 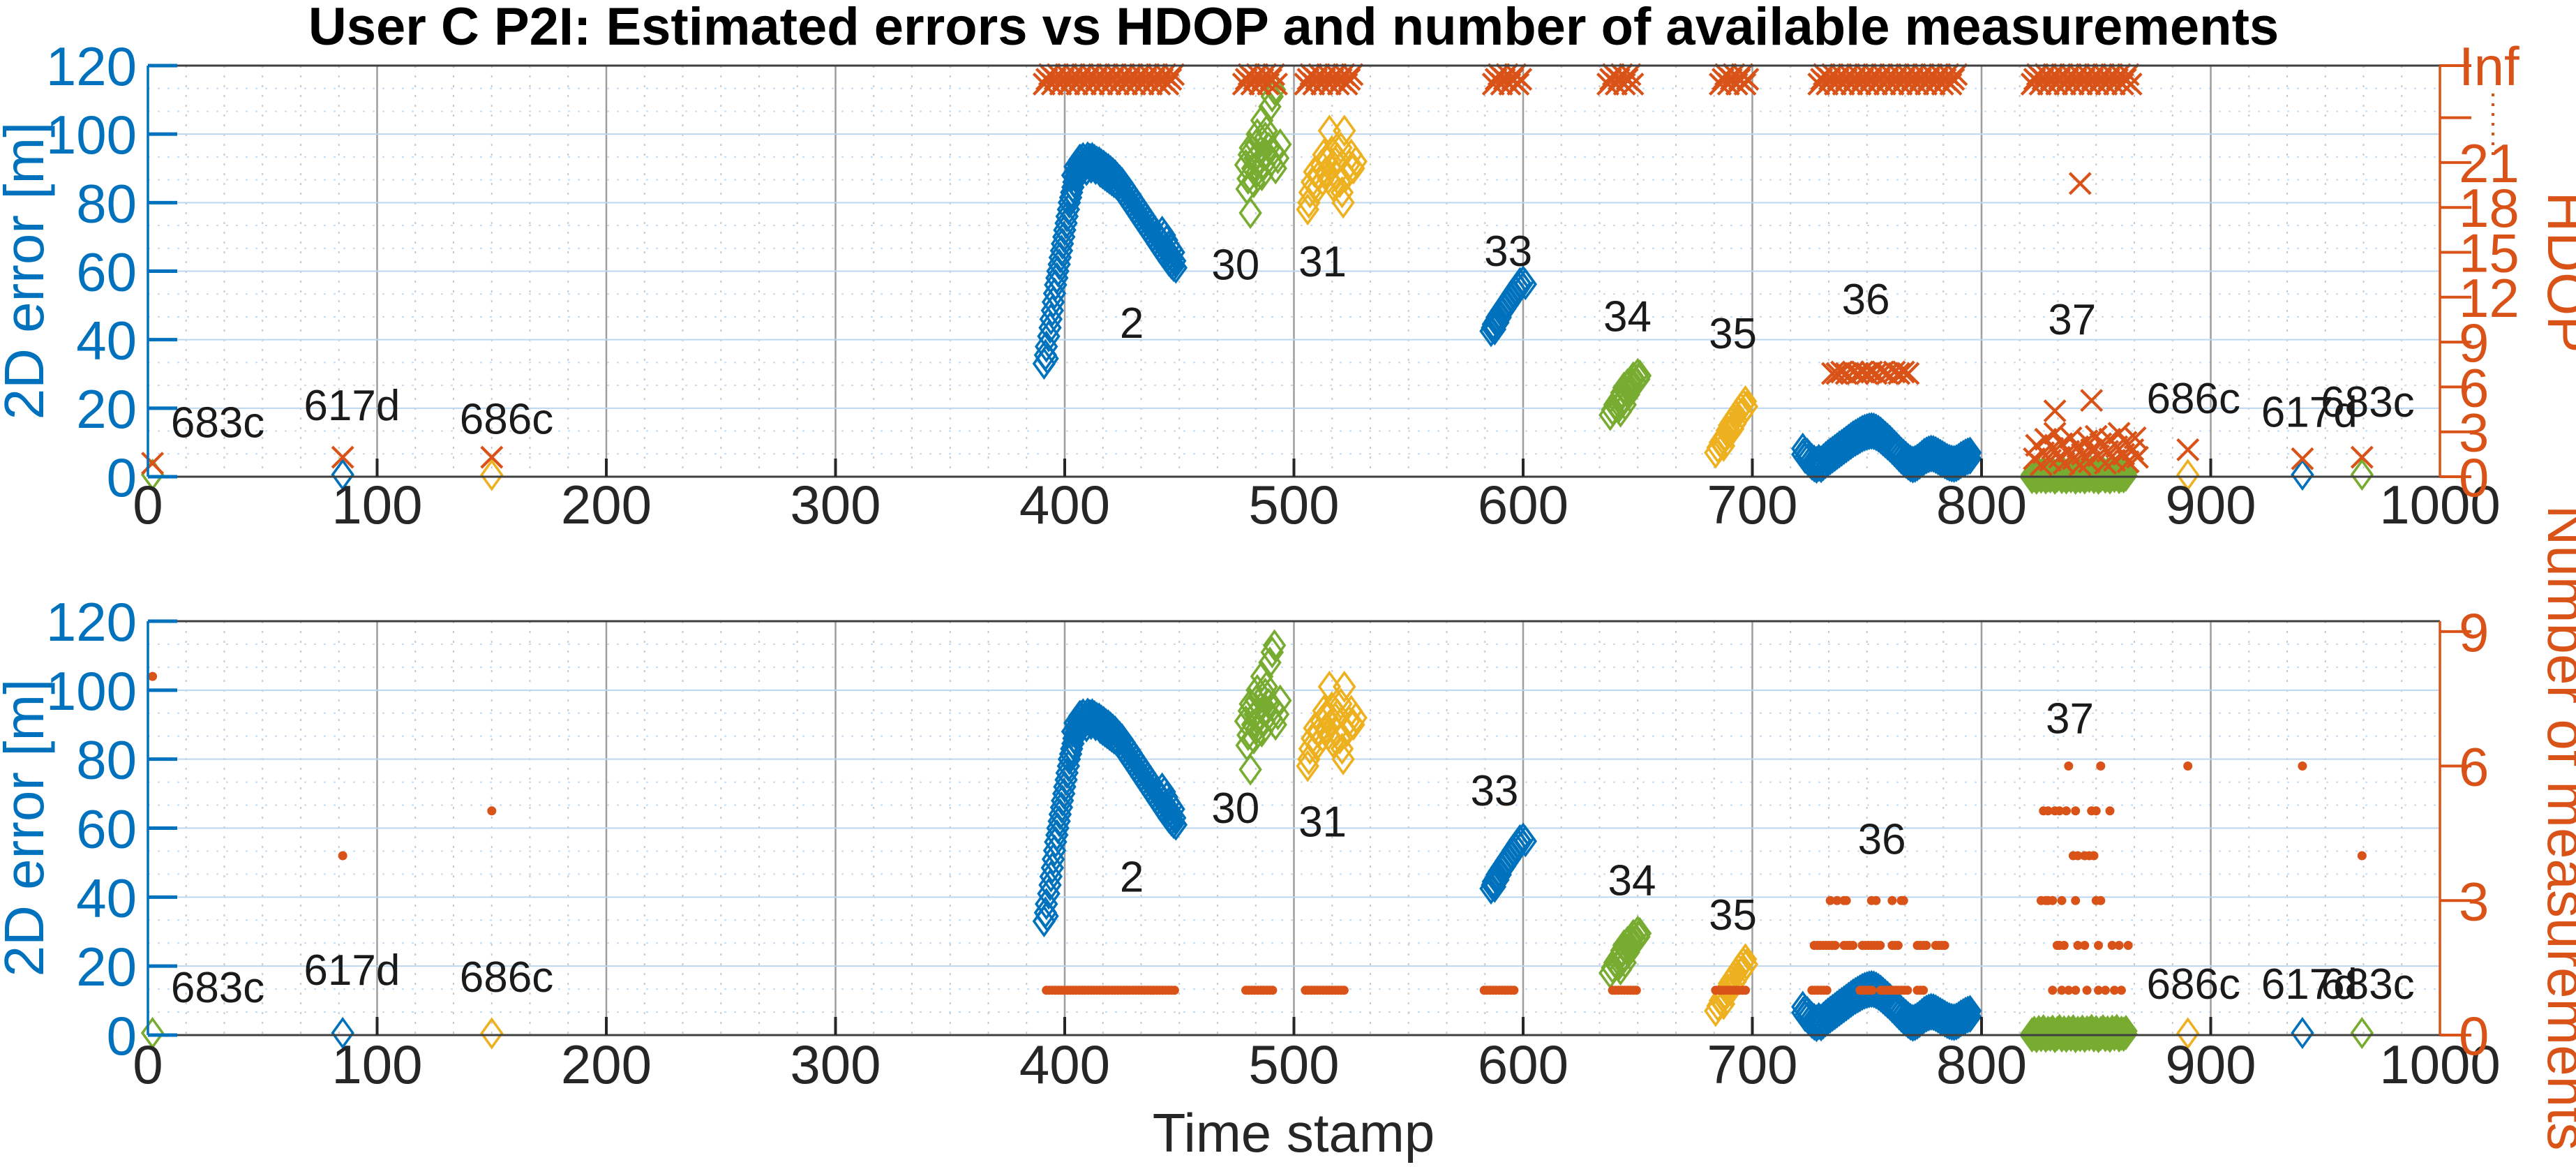 What do you see at coordinates (1293, 504) in the screenshot?
I see `x-tick-label: 500` at bounding box center [1293, 504].